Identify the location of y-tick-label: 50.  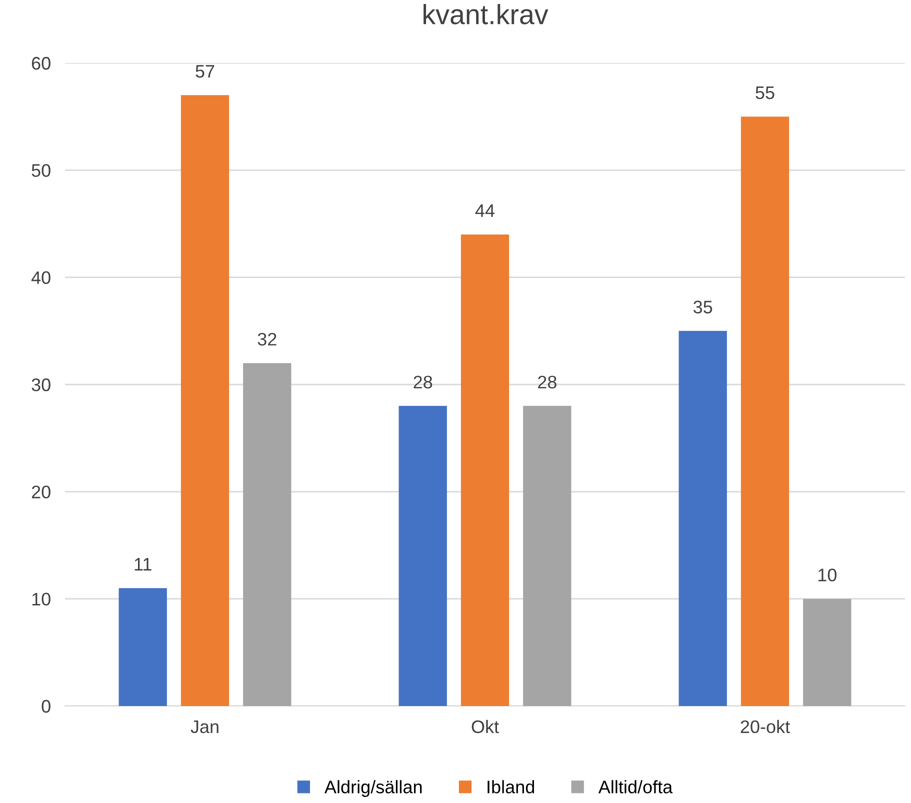
(41, 170).